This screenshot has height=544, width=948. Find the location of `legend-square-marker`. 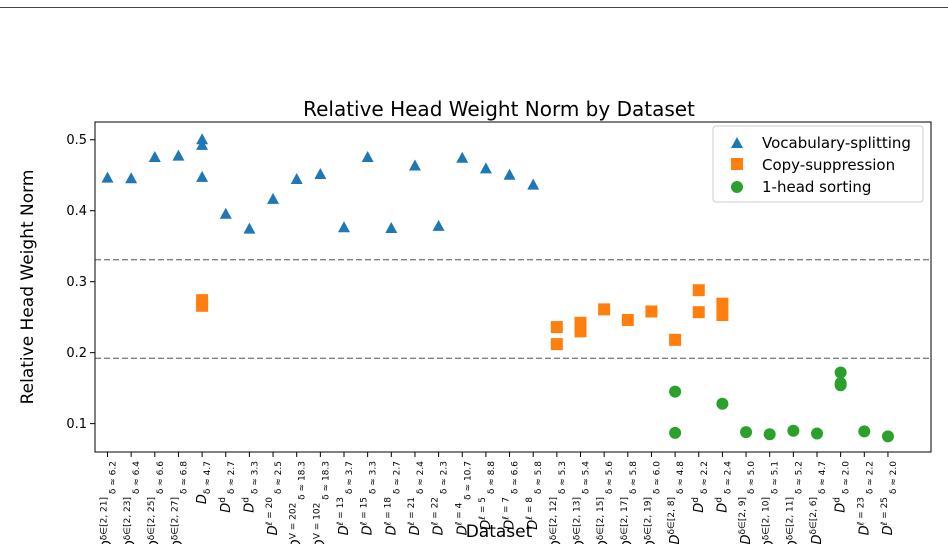

legend-square-marker is located at coordinates (737, 164).